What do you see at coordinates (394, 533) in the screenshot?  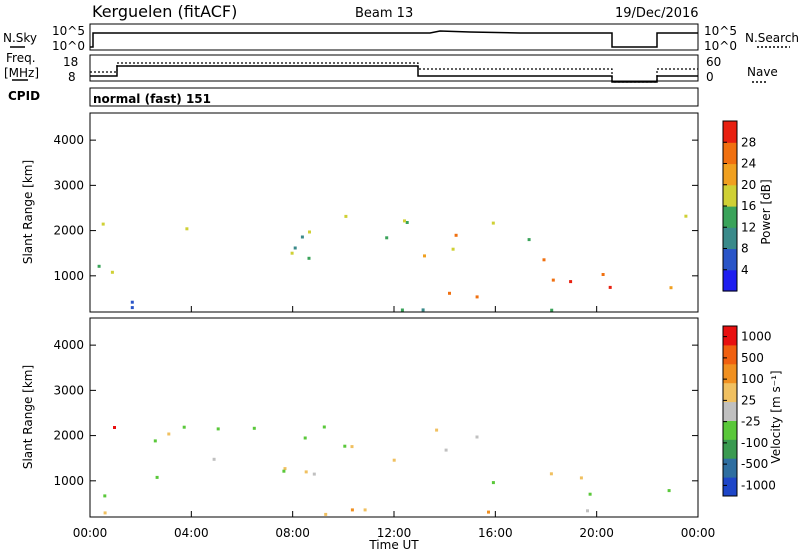 I see `x-tick-label: 12:00` at bounding box center [394, 533].